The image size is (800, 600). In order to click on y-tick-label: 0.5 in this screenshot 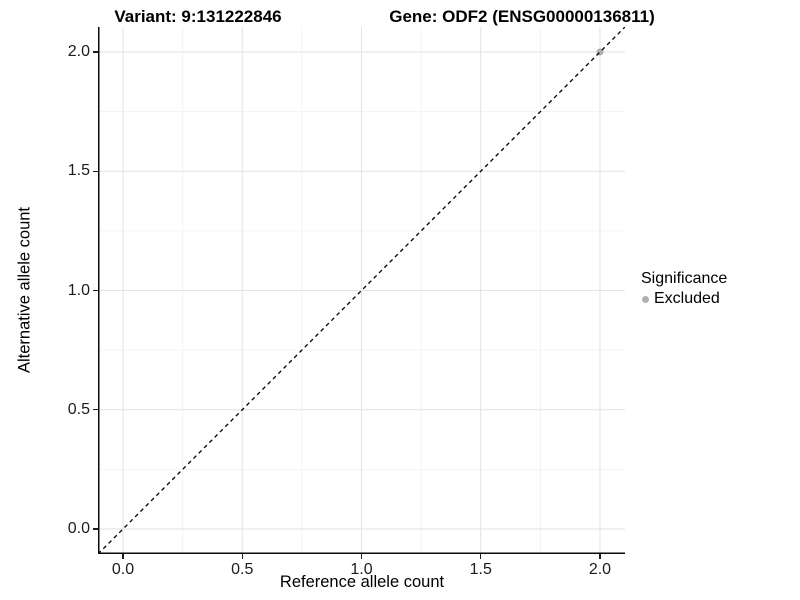, I will do `click(78, 409)`.